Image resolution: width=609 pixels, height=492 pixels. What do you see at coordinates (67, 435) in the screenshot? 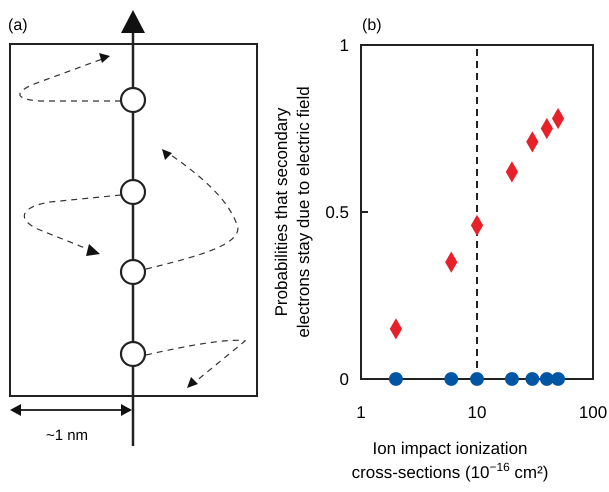
I see `text: ~1 nm` at bounding box center [67, 435].